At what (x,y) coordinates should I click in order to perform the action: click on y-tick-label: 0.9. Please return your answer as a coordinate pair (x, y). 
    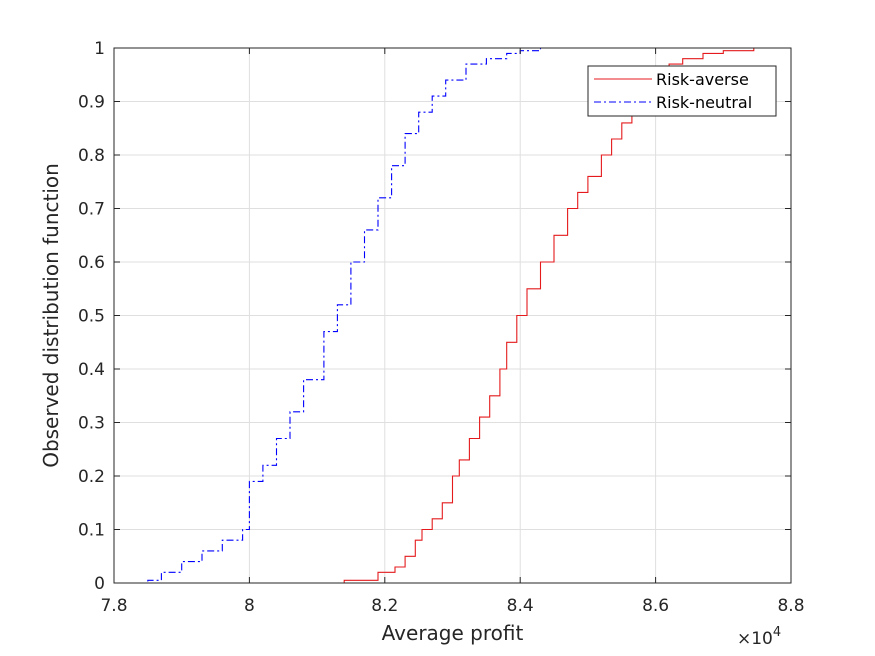
    Looking at the image, I should click on (91, 103).